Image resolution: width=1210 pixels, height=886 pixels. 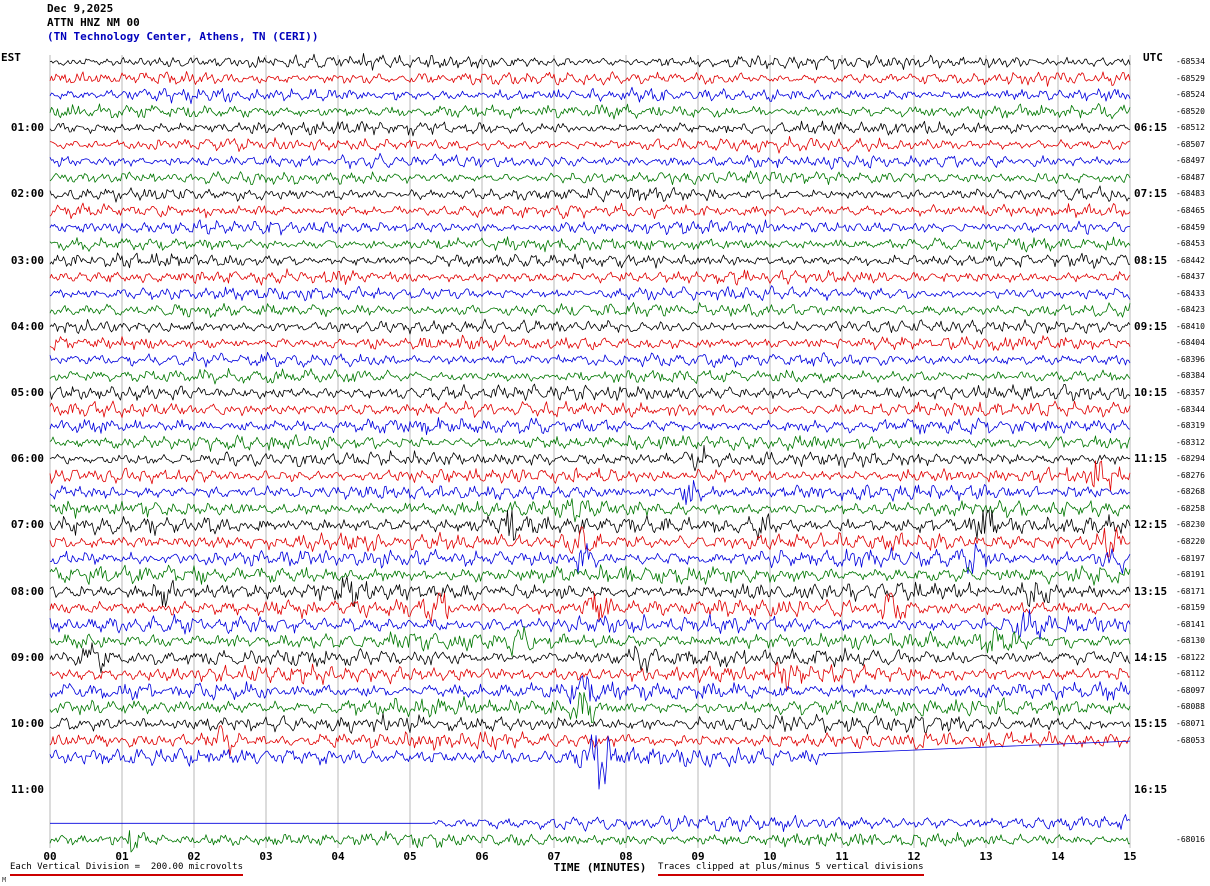 I want to click on trace-offset-value: -68053, so click(x=1190, y=740).